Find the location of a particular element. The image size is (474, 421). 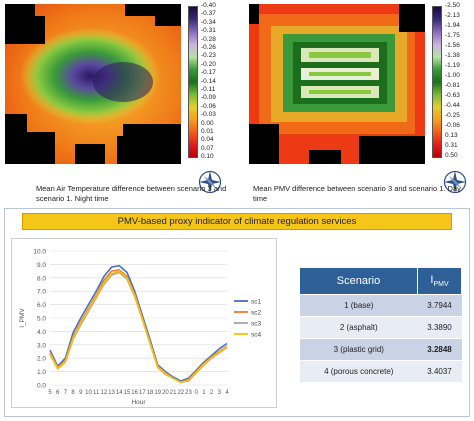

x-tick-label: 13 is located at coordinates (111, 393).